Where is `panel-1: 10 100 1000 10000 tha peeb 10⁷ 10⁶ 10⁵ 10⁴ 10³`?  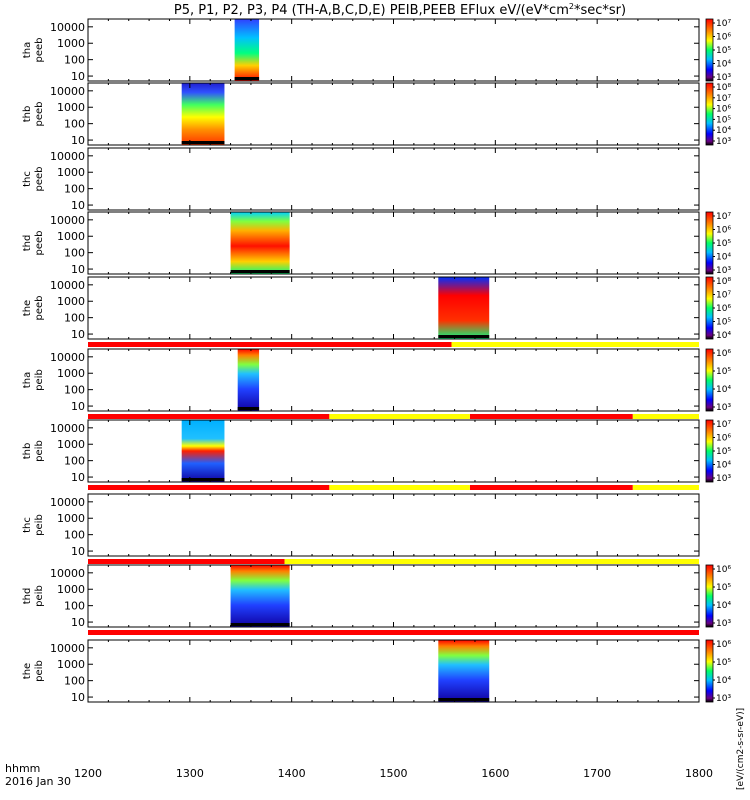
panel-1: 10 100 1000 10000 tha peeb 10⁷ 10⁶ 10⁵ 10⁴ 10³ is located at coordinates (376, 50).